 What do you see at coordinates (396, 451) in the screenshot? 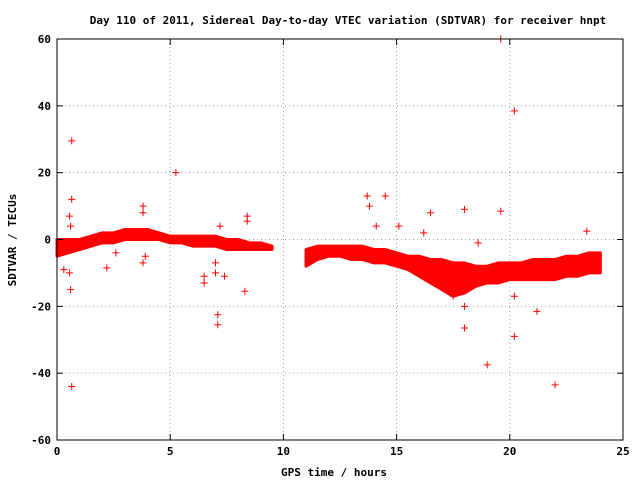
I see `x-tick-label: 15` at bounding box center [396, 451].